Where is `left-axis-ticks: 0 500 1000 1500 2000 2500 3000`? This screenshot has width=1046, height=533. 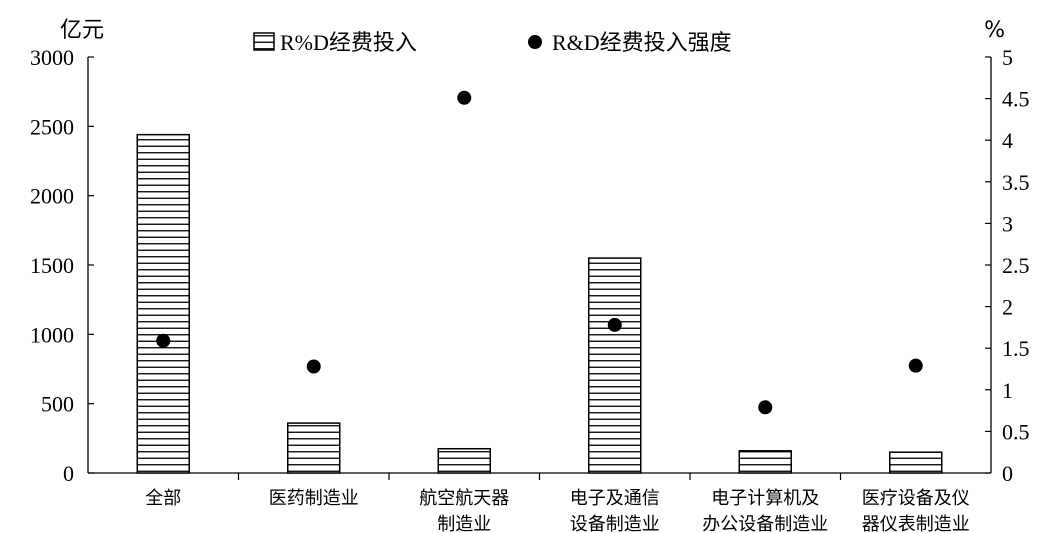 left-axis-ticks: 0 500 1000 1500 2000 2500 3000 is located at coordinates (62, 265).